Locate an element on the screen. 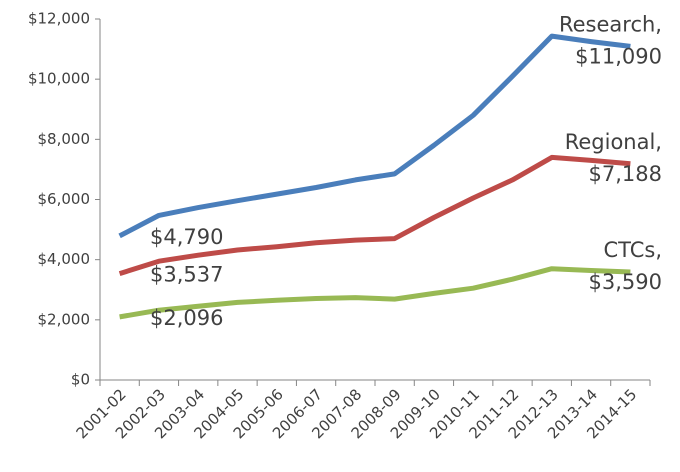 This screenshot has width=680, height=472. series-name-label: Research, is located at coordinates (610, 24).